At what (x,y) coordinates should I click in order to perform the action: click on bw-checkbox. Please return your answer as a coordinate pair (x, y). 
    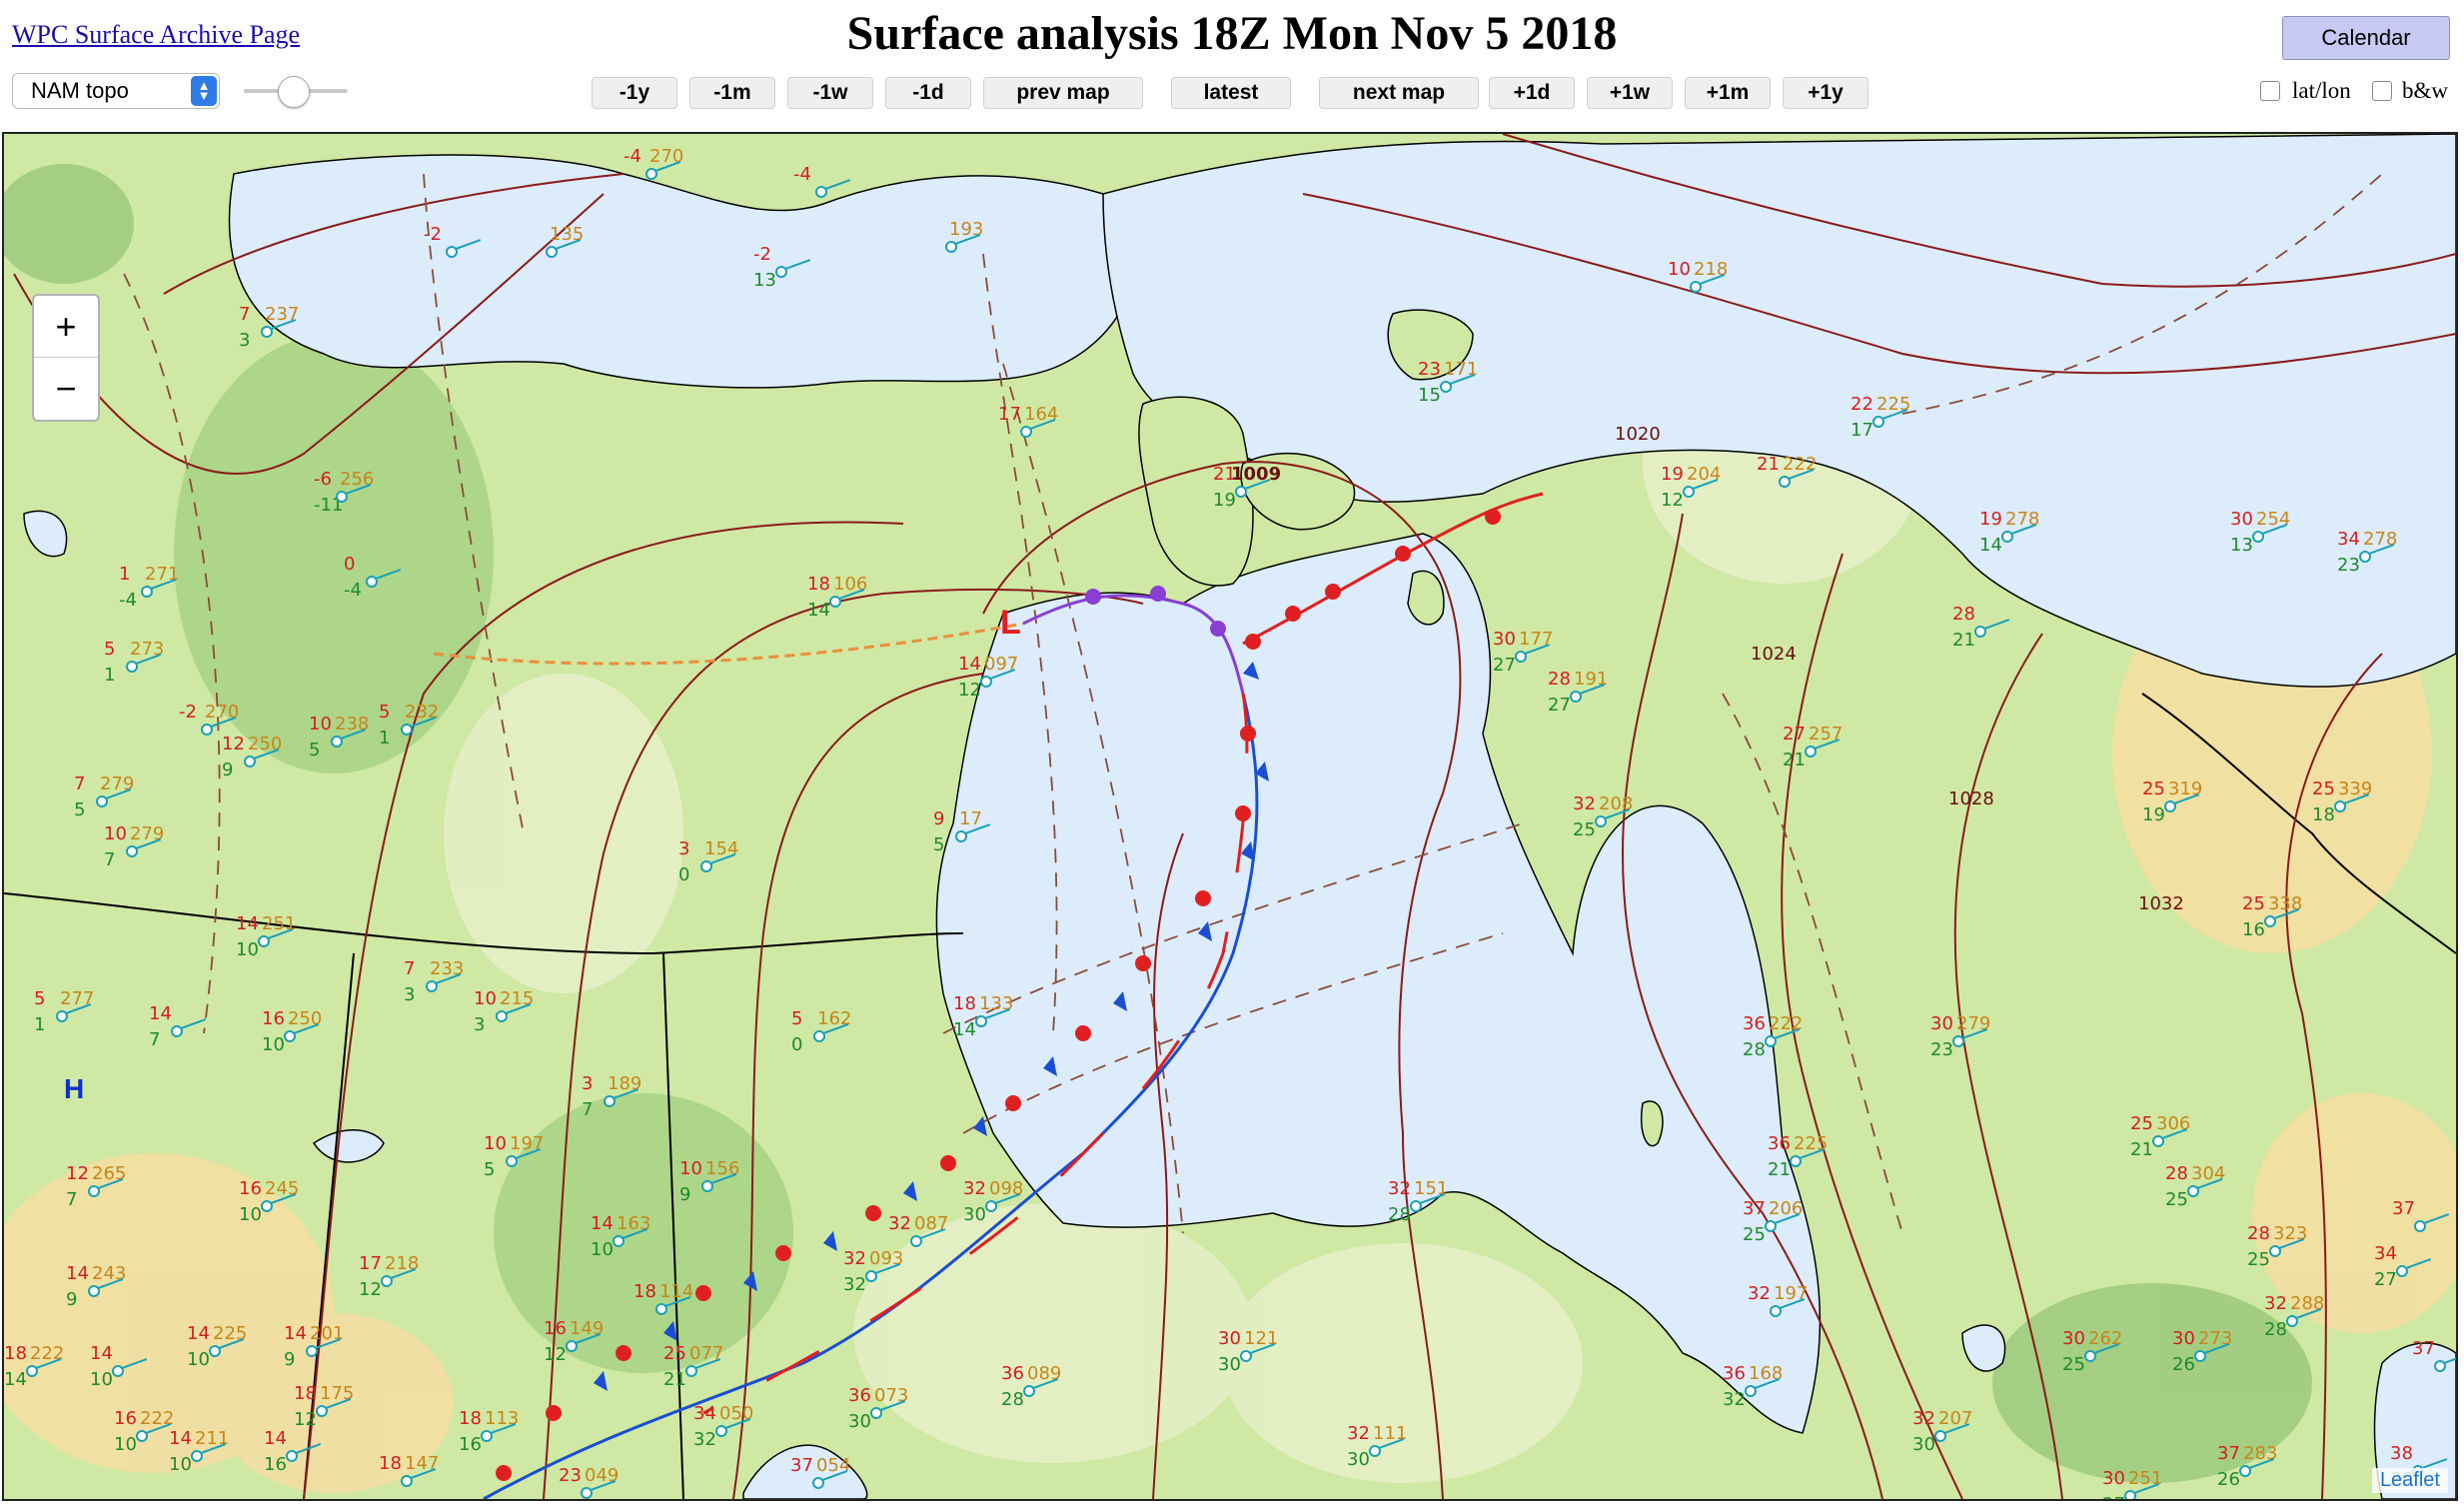
    Looking at the image, I should click on (2382, 91).